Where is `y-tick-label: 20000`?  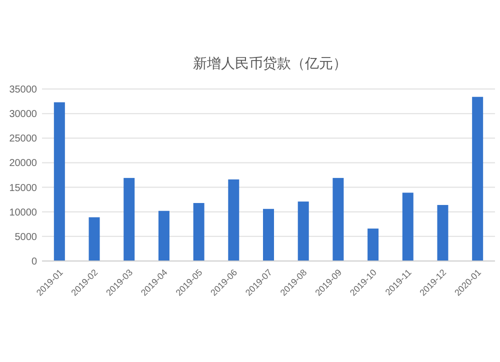
y-tick-label: 20000 is located at coordinates (23, 164).